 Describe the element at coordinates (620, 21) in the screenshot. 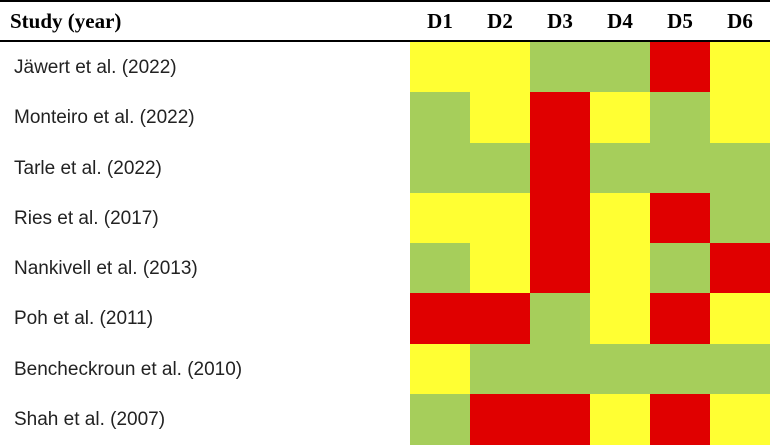

I see `column-header-d4: D4` at that location.